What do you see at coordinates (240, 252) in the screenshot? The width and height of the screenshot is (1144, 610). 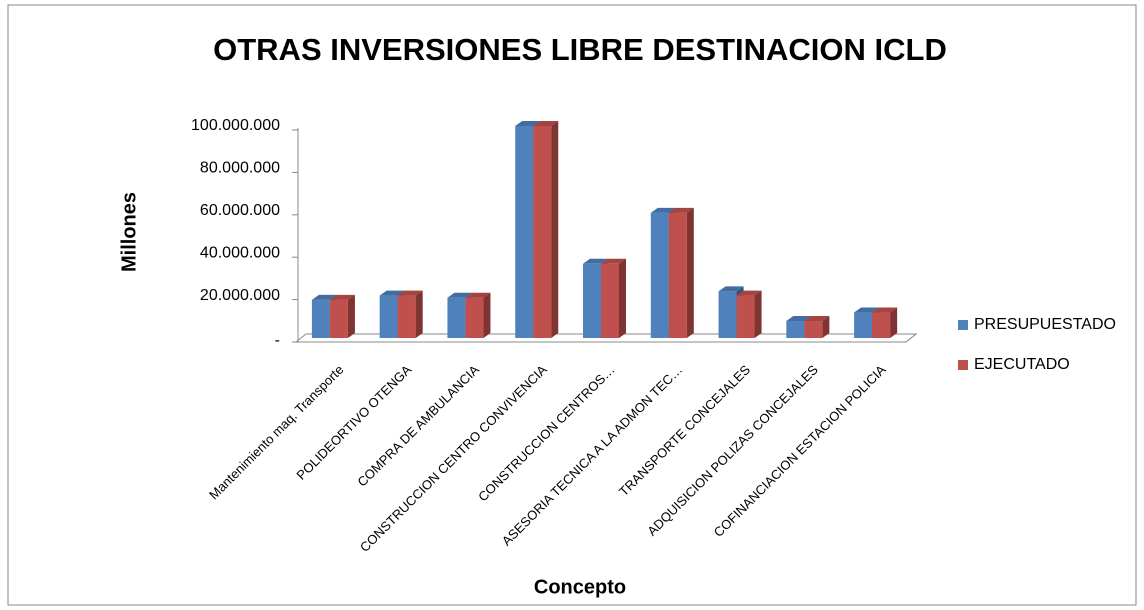 I see `y-tick-label: 40.000.000` at bounding box center [240, 252].